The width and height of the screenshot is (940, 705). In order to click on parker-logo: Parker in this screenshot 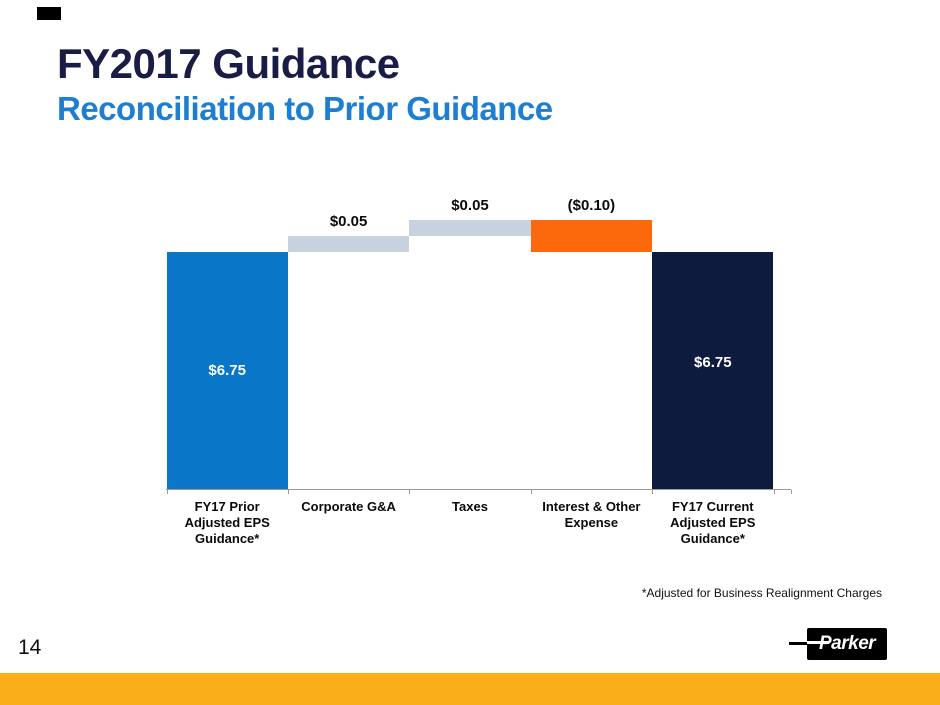, I will do `click(838, 644)`.